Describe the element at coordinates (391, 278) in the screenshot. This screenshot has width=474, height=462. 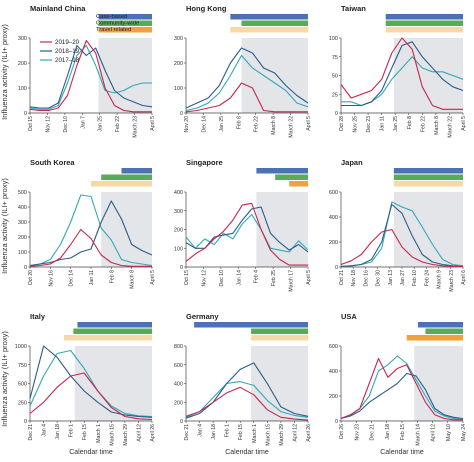
I see `x-tick-label: Jan 13` at that location.